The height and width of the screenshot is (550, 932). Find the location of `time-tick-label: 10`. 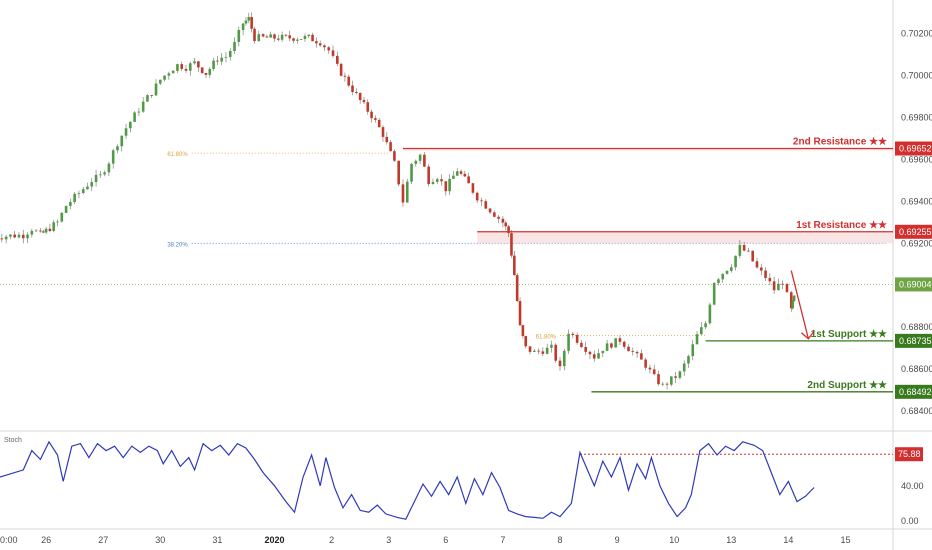

time-tick-label: 10 is located at coordinates (674, 540).